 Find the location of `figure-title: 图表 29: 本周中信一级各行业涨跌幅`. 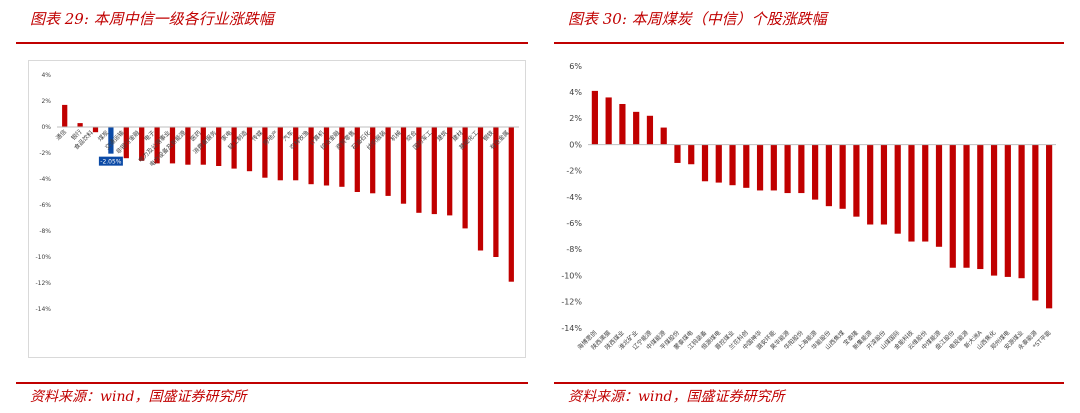

figure-title: 图表 29: 本周中信一级各行业涨跌幅 is located at coordinates (152, 19).